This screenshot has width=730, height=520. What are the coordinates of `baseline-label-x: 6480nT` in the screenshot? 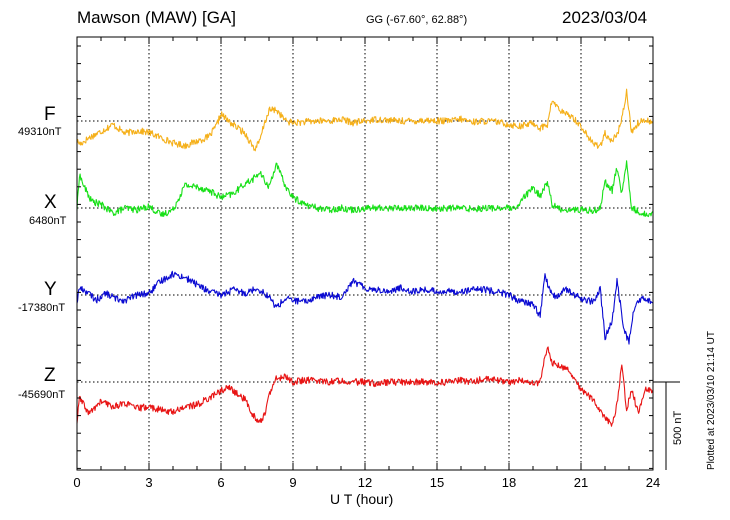 It's located at (48, 221).